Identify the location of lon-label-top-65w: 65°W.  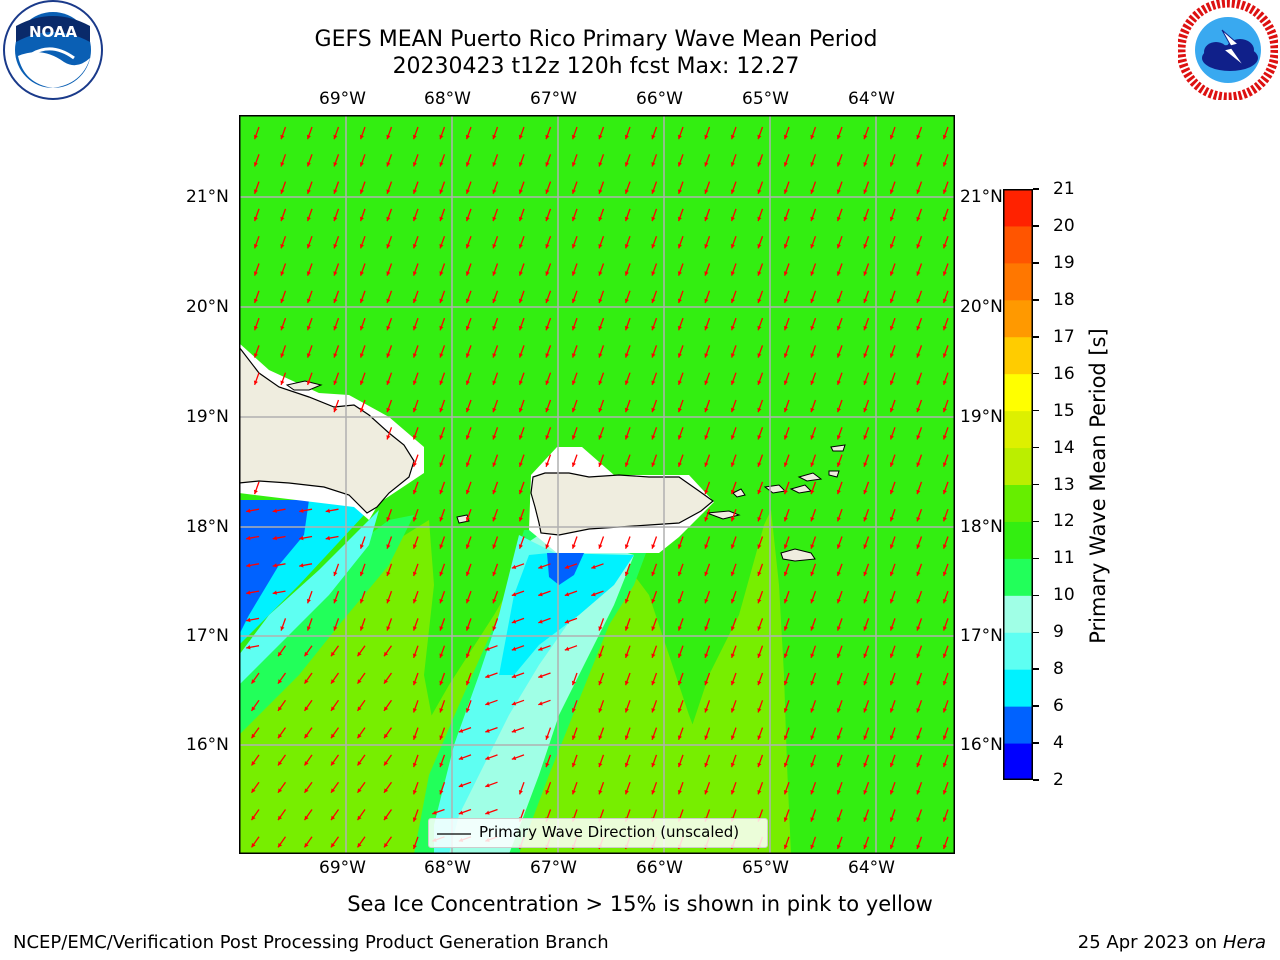
(765, 99).